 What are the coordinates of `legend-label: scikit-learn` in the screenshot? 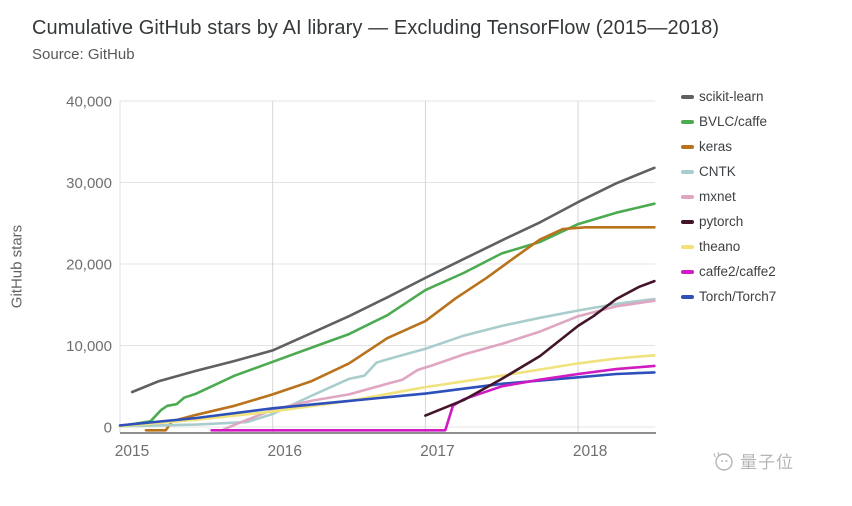 It's located at (731, 96).